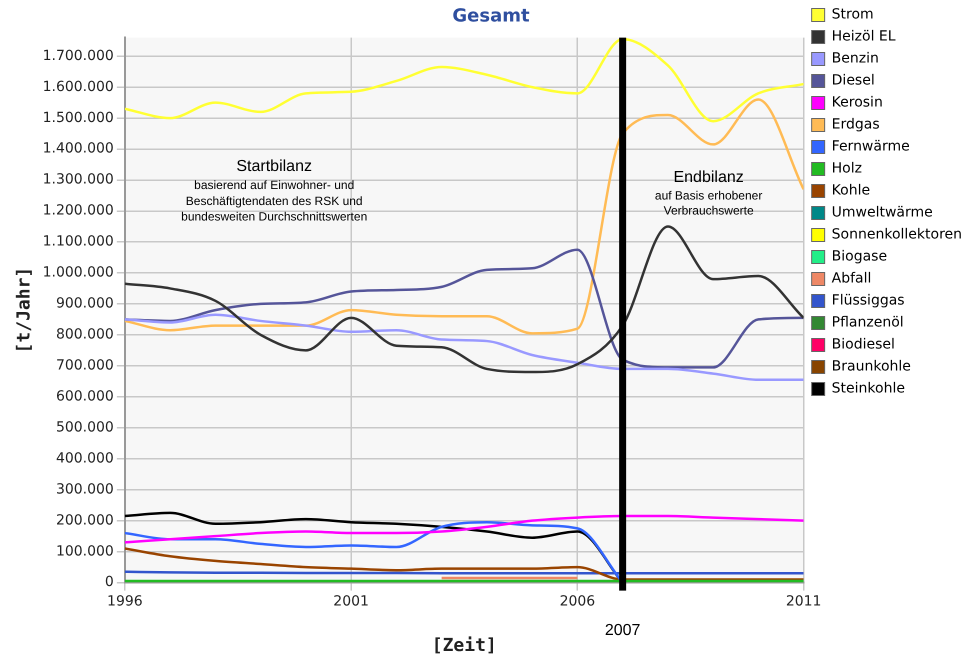  Describe the element at coordinates (85, 334) in the screenshot. I see `y-tick-label: 800.000` at that location.